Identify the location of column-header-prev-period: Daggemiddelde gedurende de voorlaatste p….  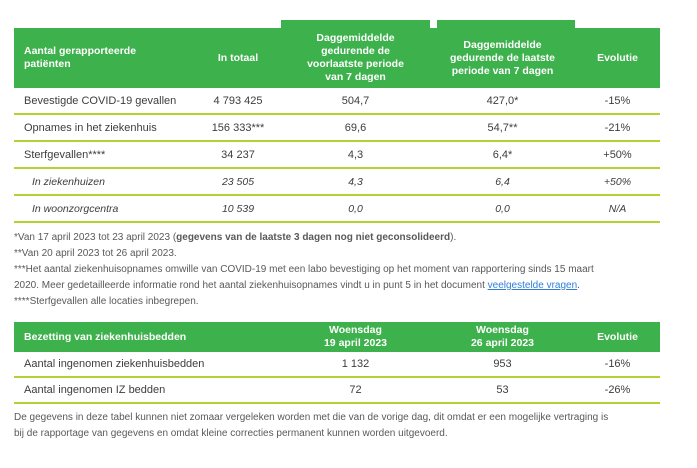
(355, 57).